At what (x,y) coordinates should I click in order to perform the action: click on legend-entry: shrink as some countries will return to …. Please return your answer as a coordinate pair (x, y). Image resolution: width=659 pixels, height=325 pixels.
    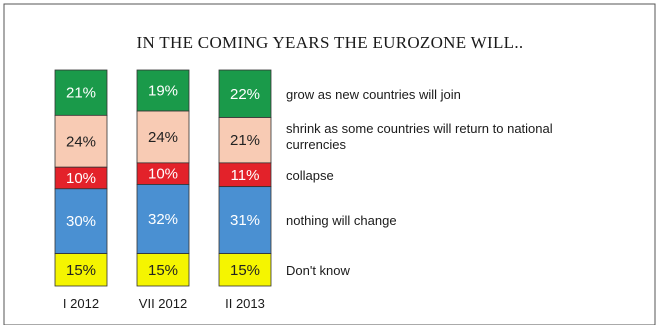
    Looking at the image, I should click on (419, 128).